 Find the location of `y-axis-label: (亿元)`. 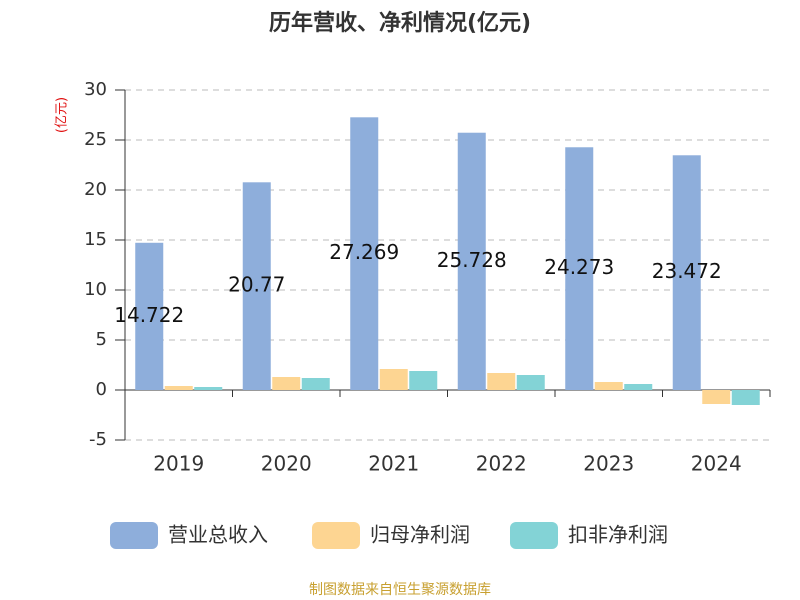

y-axis-label: (亿元) is located at coordinates (62, 115).